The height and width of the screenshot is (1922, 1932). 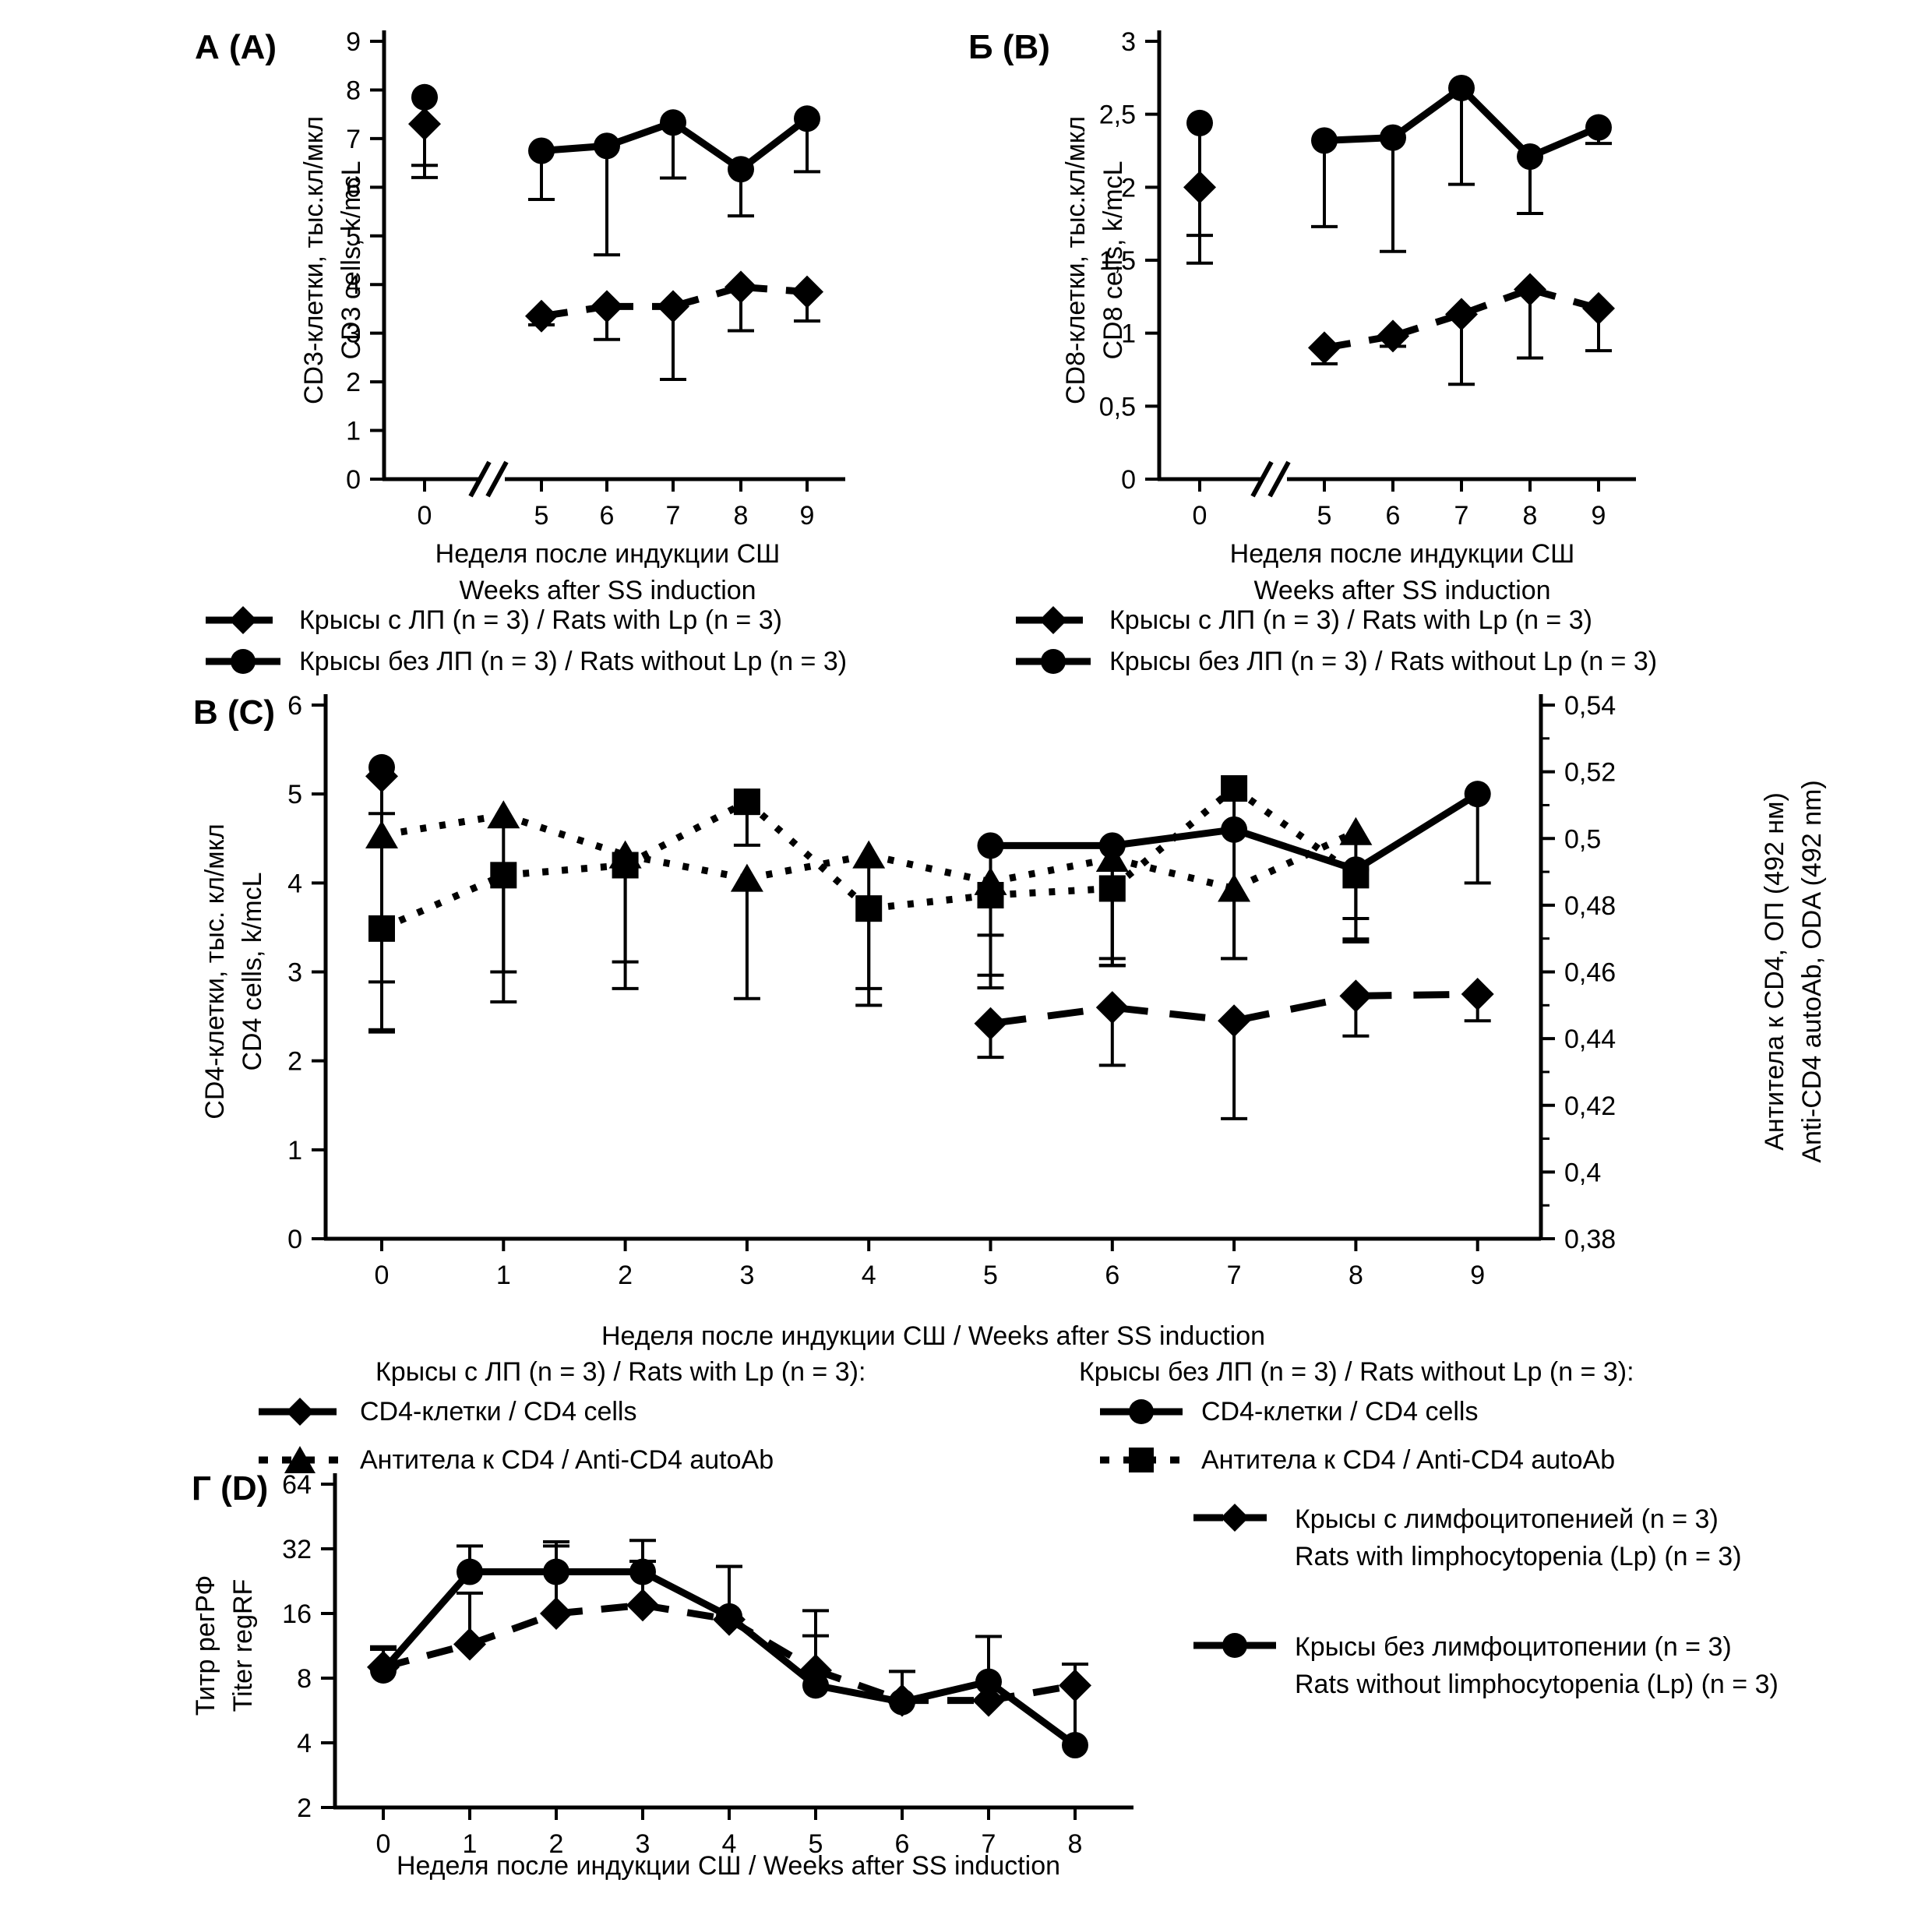 What do you see at coordinates (446, 1412) in the screenshot?
I see `panel-c-legend-cd4-with-lp: CD4-клетки / CD4 cells` at bounding box center [446, 1412].